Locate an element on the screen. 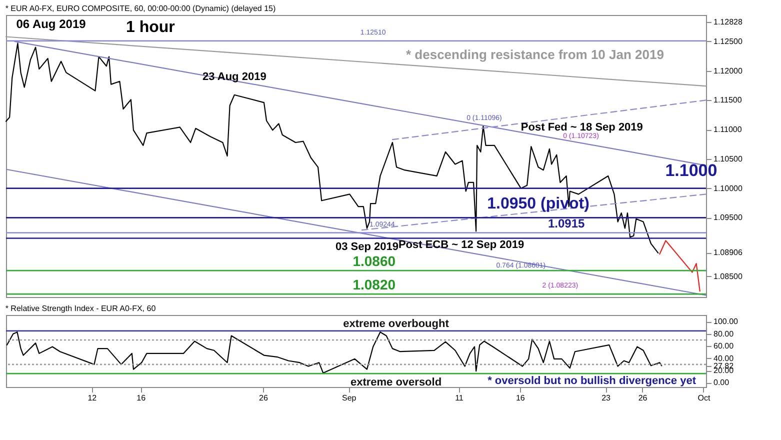 The height and width of the screenshot is (440, 781). y-tick-label: 0.00 is located at coordinates (722, 383).